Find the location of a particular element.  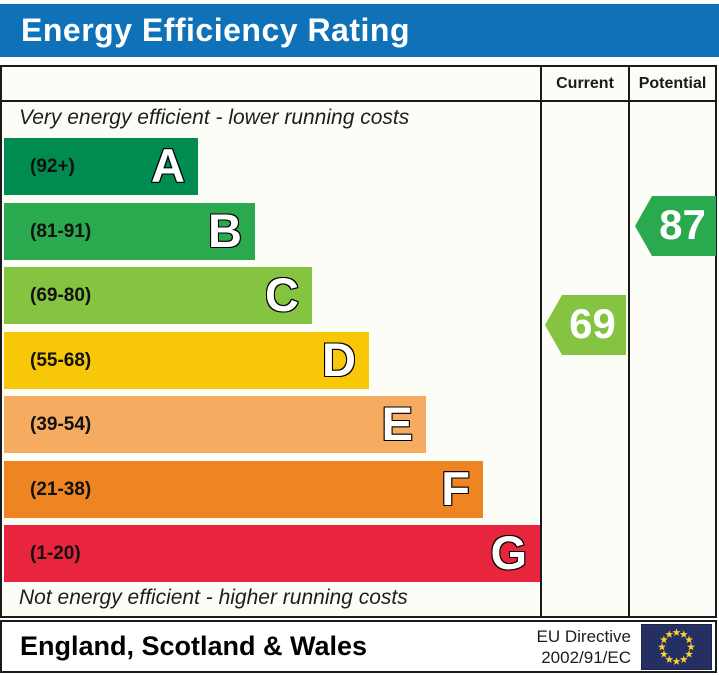

eu-flag-icon is located at coordinates (676, 647).